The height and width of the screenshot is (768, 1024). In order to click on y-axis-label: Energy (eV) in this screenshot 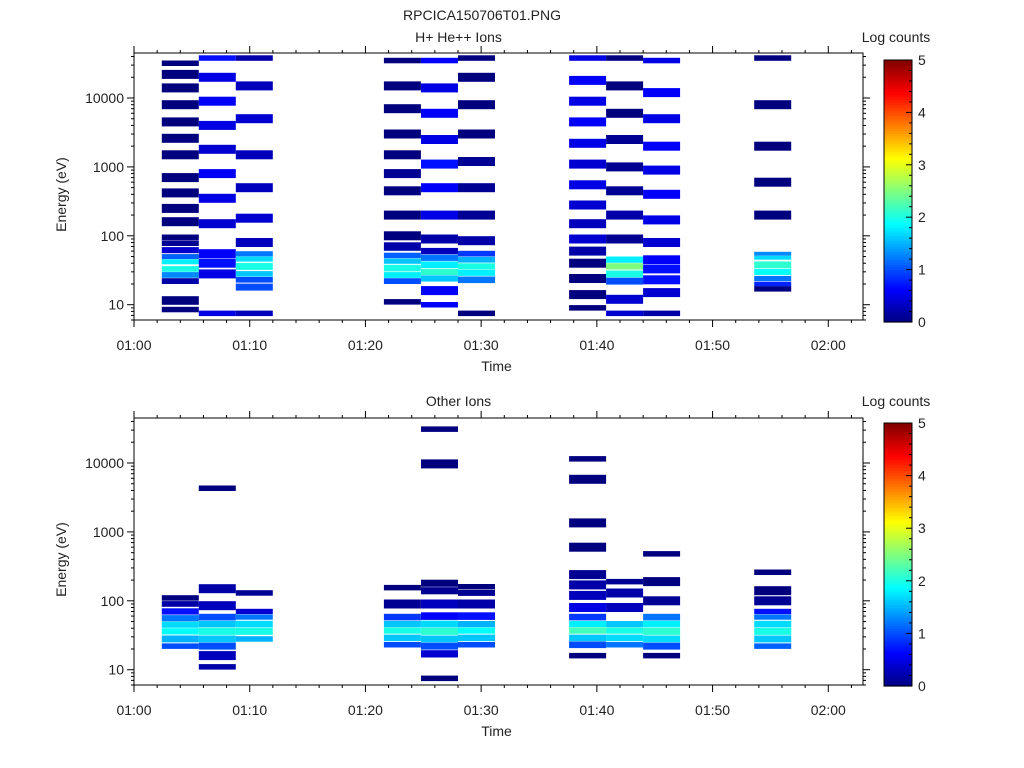, I will do `click(61, 194)`.